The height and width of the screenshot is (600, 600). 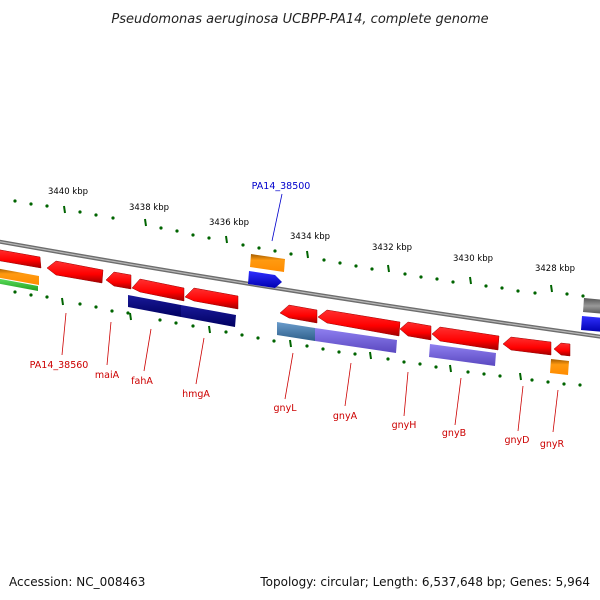 I want to click on gene-label-gnyr: gnyR, so click(x=552, y=444).